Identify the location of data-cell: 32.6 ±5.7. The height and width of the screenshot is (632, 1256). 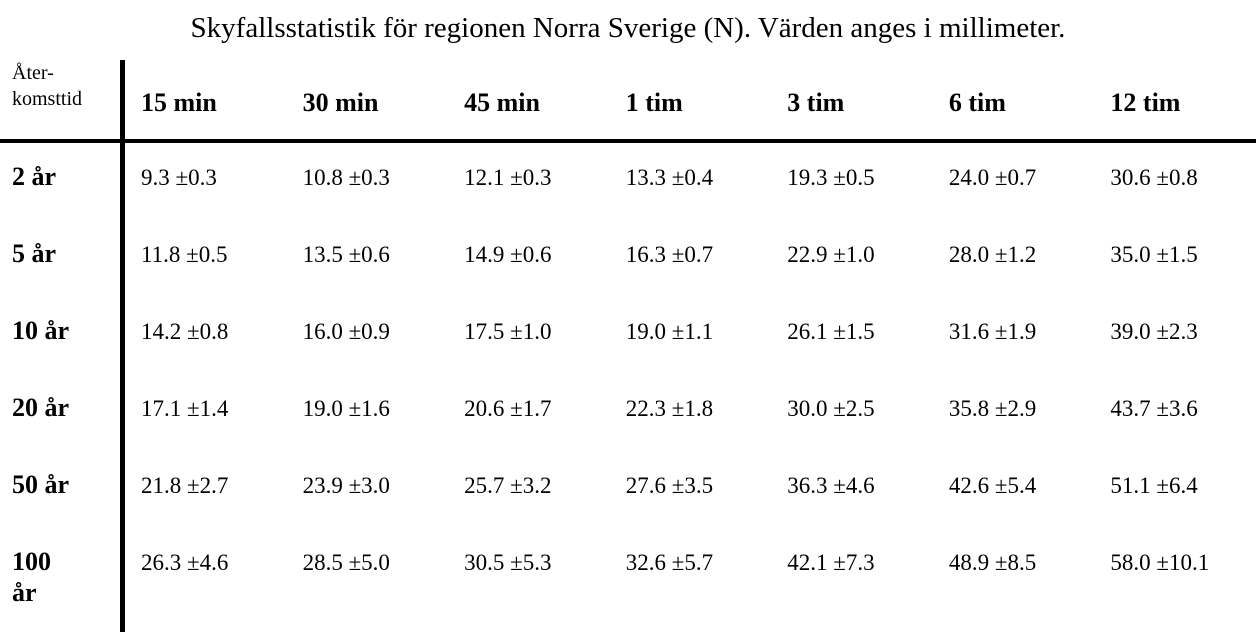
(669, 562).